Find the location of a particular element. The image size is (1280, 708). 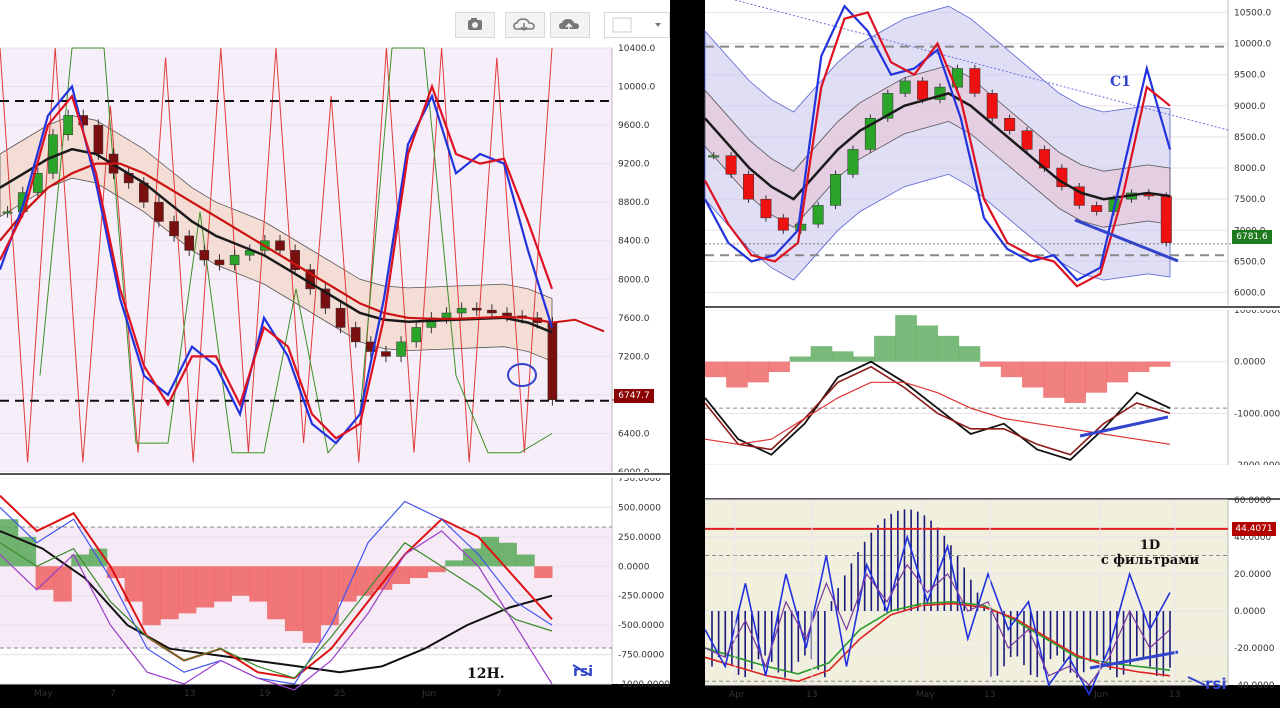

cloud-download-icon is located at coordinates (525, 25).